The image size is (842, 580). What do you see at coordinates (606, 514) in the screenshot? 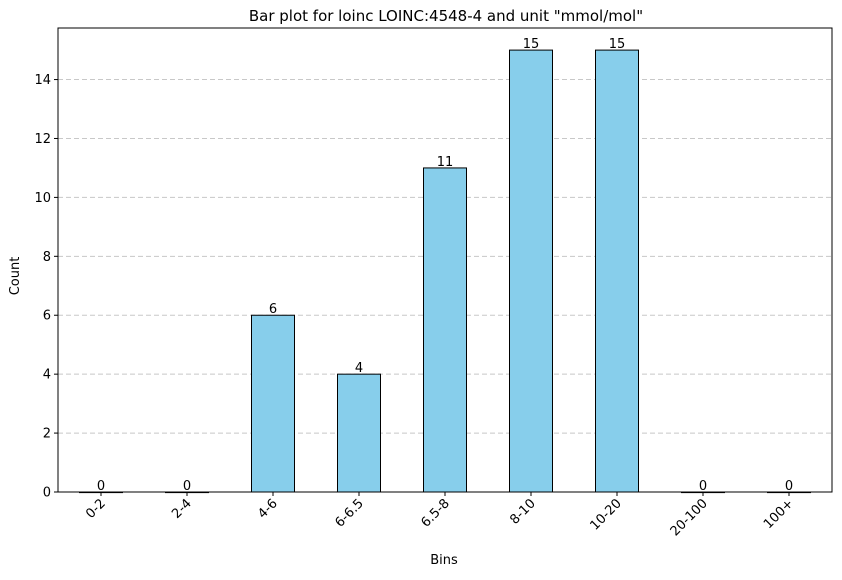
I see `x-tick-label: 10-20` at bounding box center [606, 514].